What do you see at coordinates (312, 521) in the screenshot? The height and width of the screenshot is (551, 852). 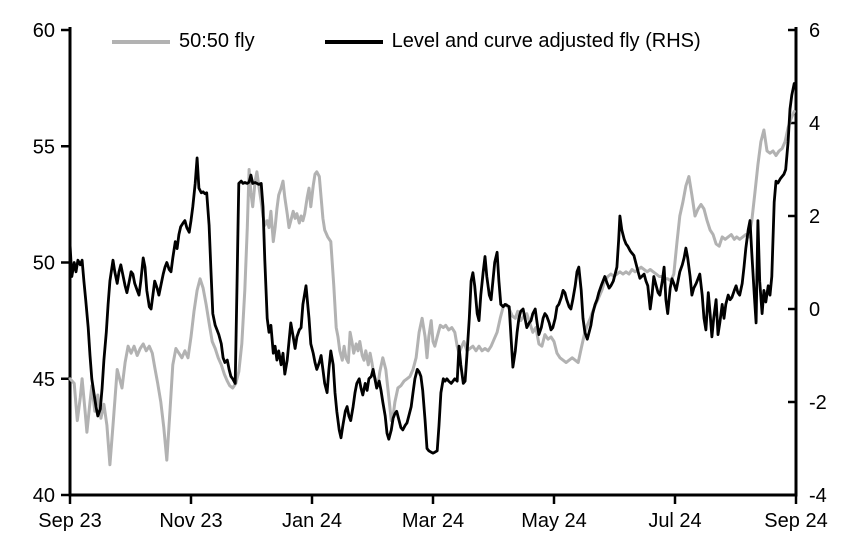 I see `x-axis-tick-label: Jan 24` at bounding box center [312, 521].